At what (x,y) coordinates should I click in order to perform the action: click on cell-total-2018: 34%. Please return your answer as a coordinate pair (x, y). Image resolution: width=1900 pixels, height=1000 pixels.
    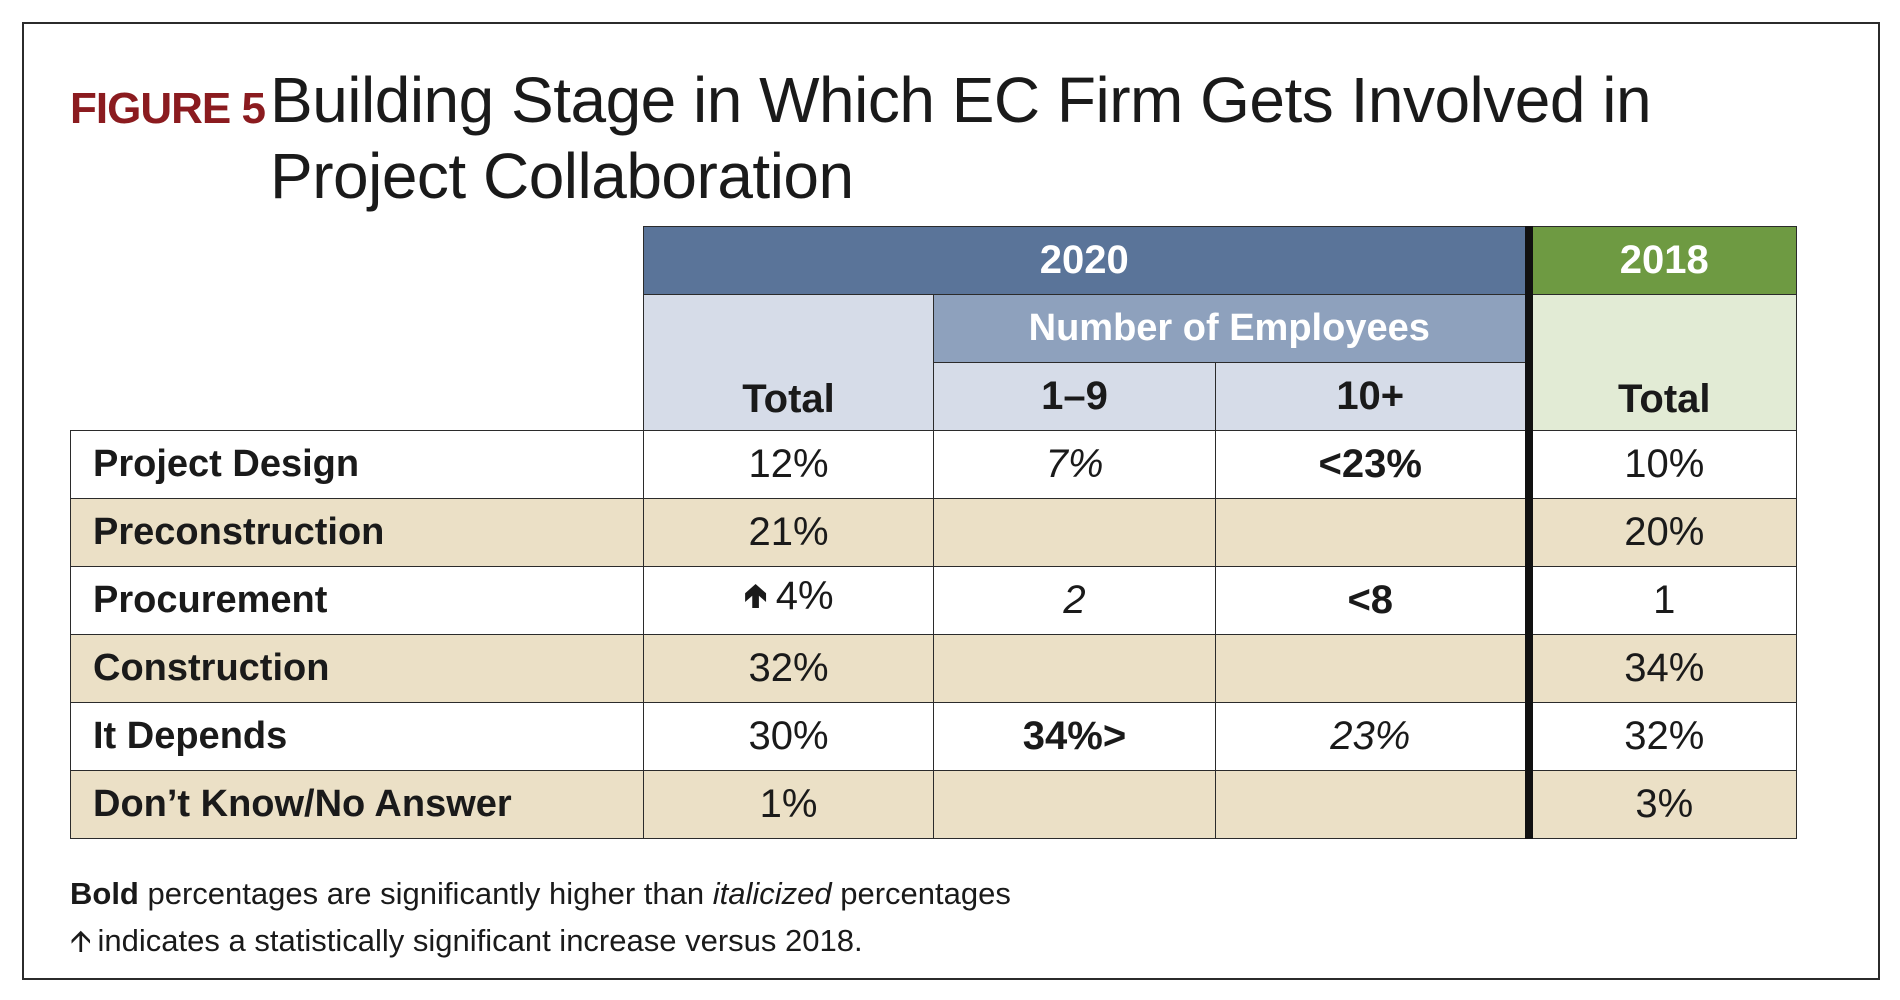
    Looking at the image, I should click on (1662, 668).